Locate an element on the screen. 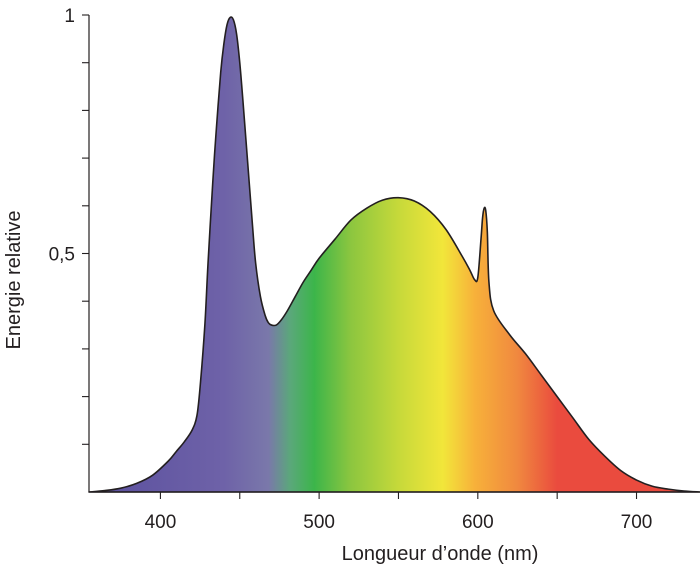 The width and height of the screenshot is (700, 568). x-axis-ticks: 400 500 600 700 is located at coordinates (399, 512).